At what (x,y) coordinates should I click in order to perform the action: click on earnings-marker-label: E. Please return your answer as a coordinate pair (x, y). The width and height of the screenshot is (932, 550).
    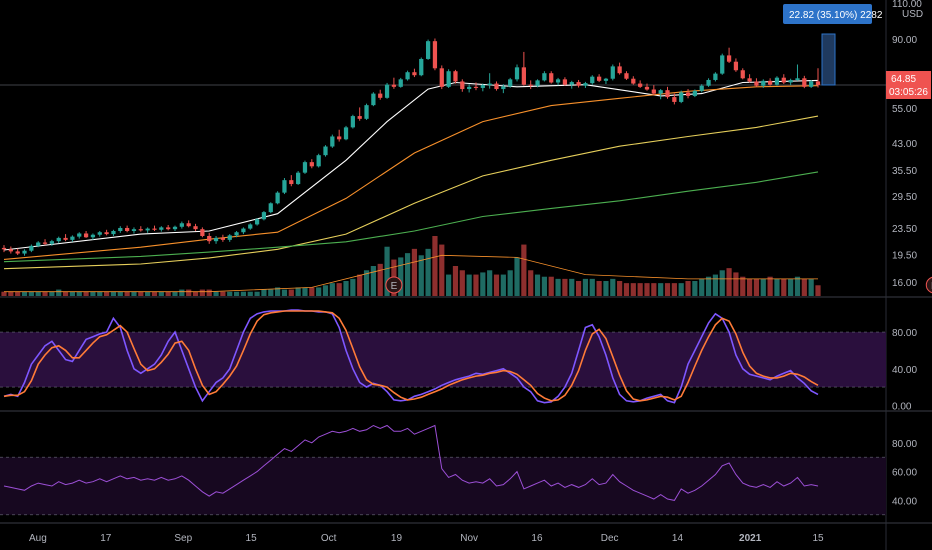
    Looking at the image, I should click on (394, 286).